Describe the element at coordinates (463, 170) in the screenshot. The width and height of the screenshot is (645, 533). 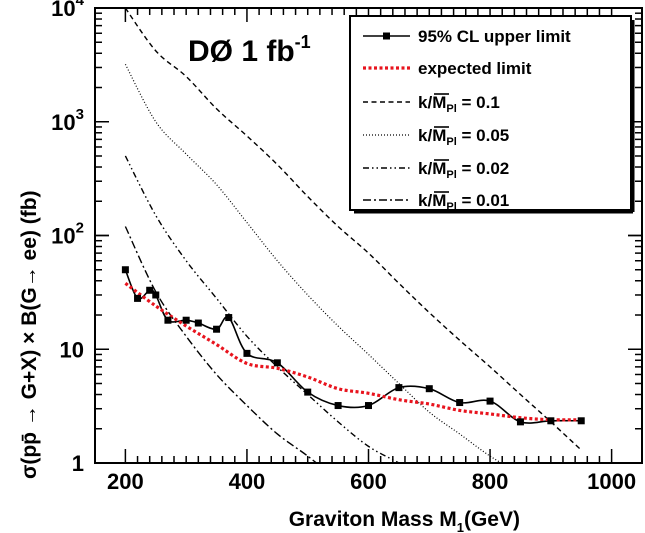
I see `legend-entry-4: k/MPl = 0.02` at that location.